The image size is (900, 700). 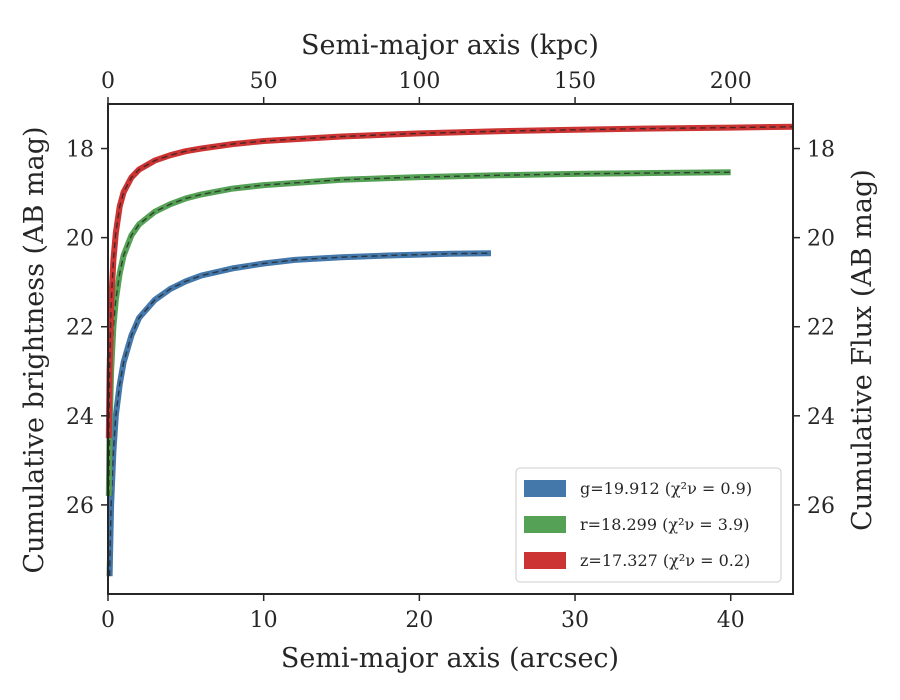 I want to click on x-tick-label-3: 30, so click(x=575, y=620).